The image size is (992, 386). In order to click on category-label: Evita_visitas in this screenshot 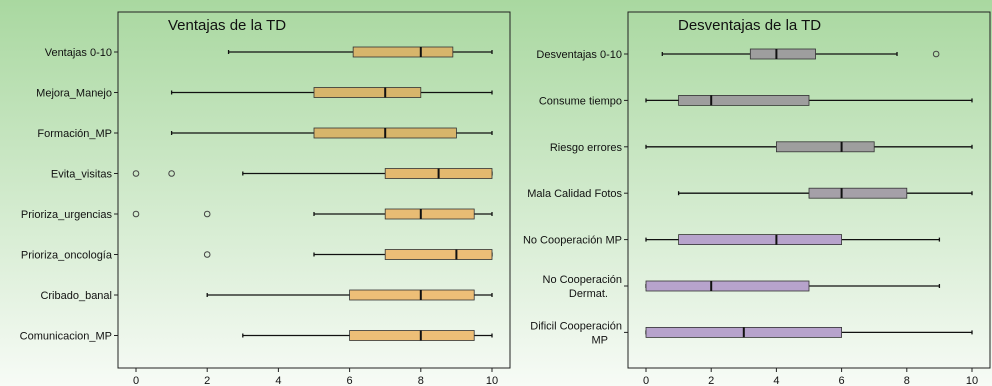, I will do `click(82, 175)`.